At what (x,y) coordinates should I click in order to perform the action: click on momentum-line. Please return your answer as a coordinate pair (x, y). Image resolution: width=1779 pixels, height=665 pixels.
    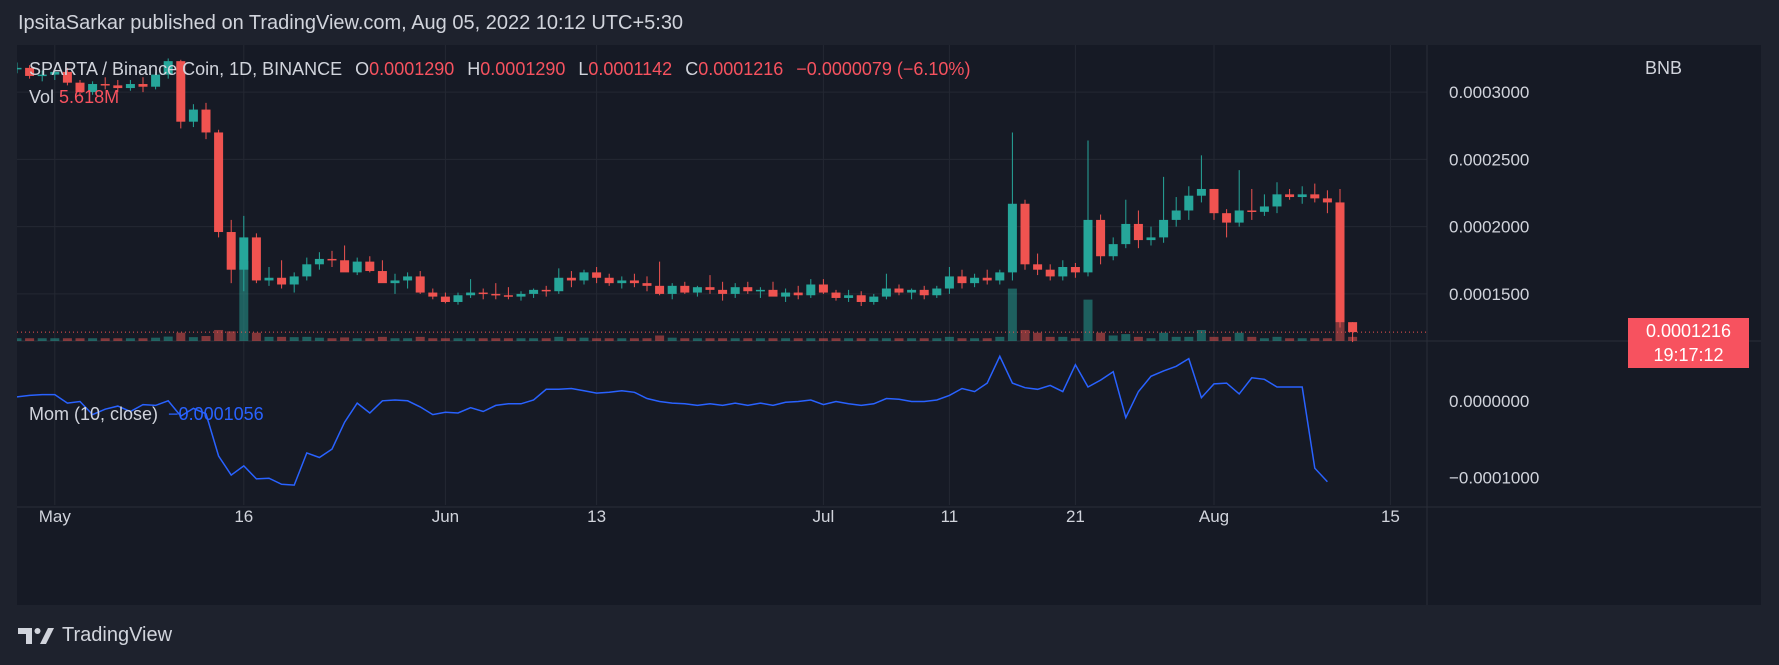
    Looking at the image, I should click on (672, 420).